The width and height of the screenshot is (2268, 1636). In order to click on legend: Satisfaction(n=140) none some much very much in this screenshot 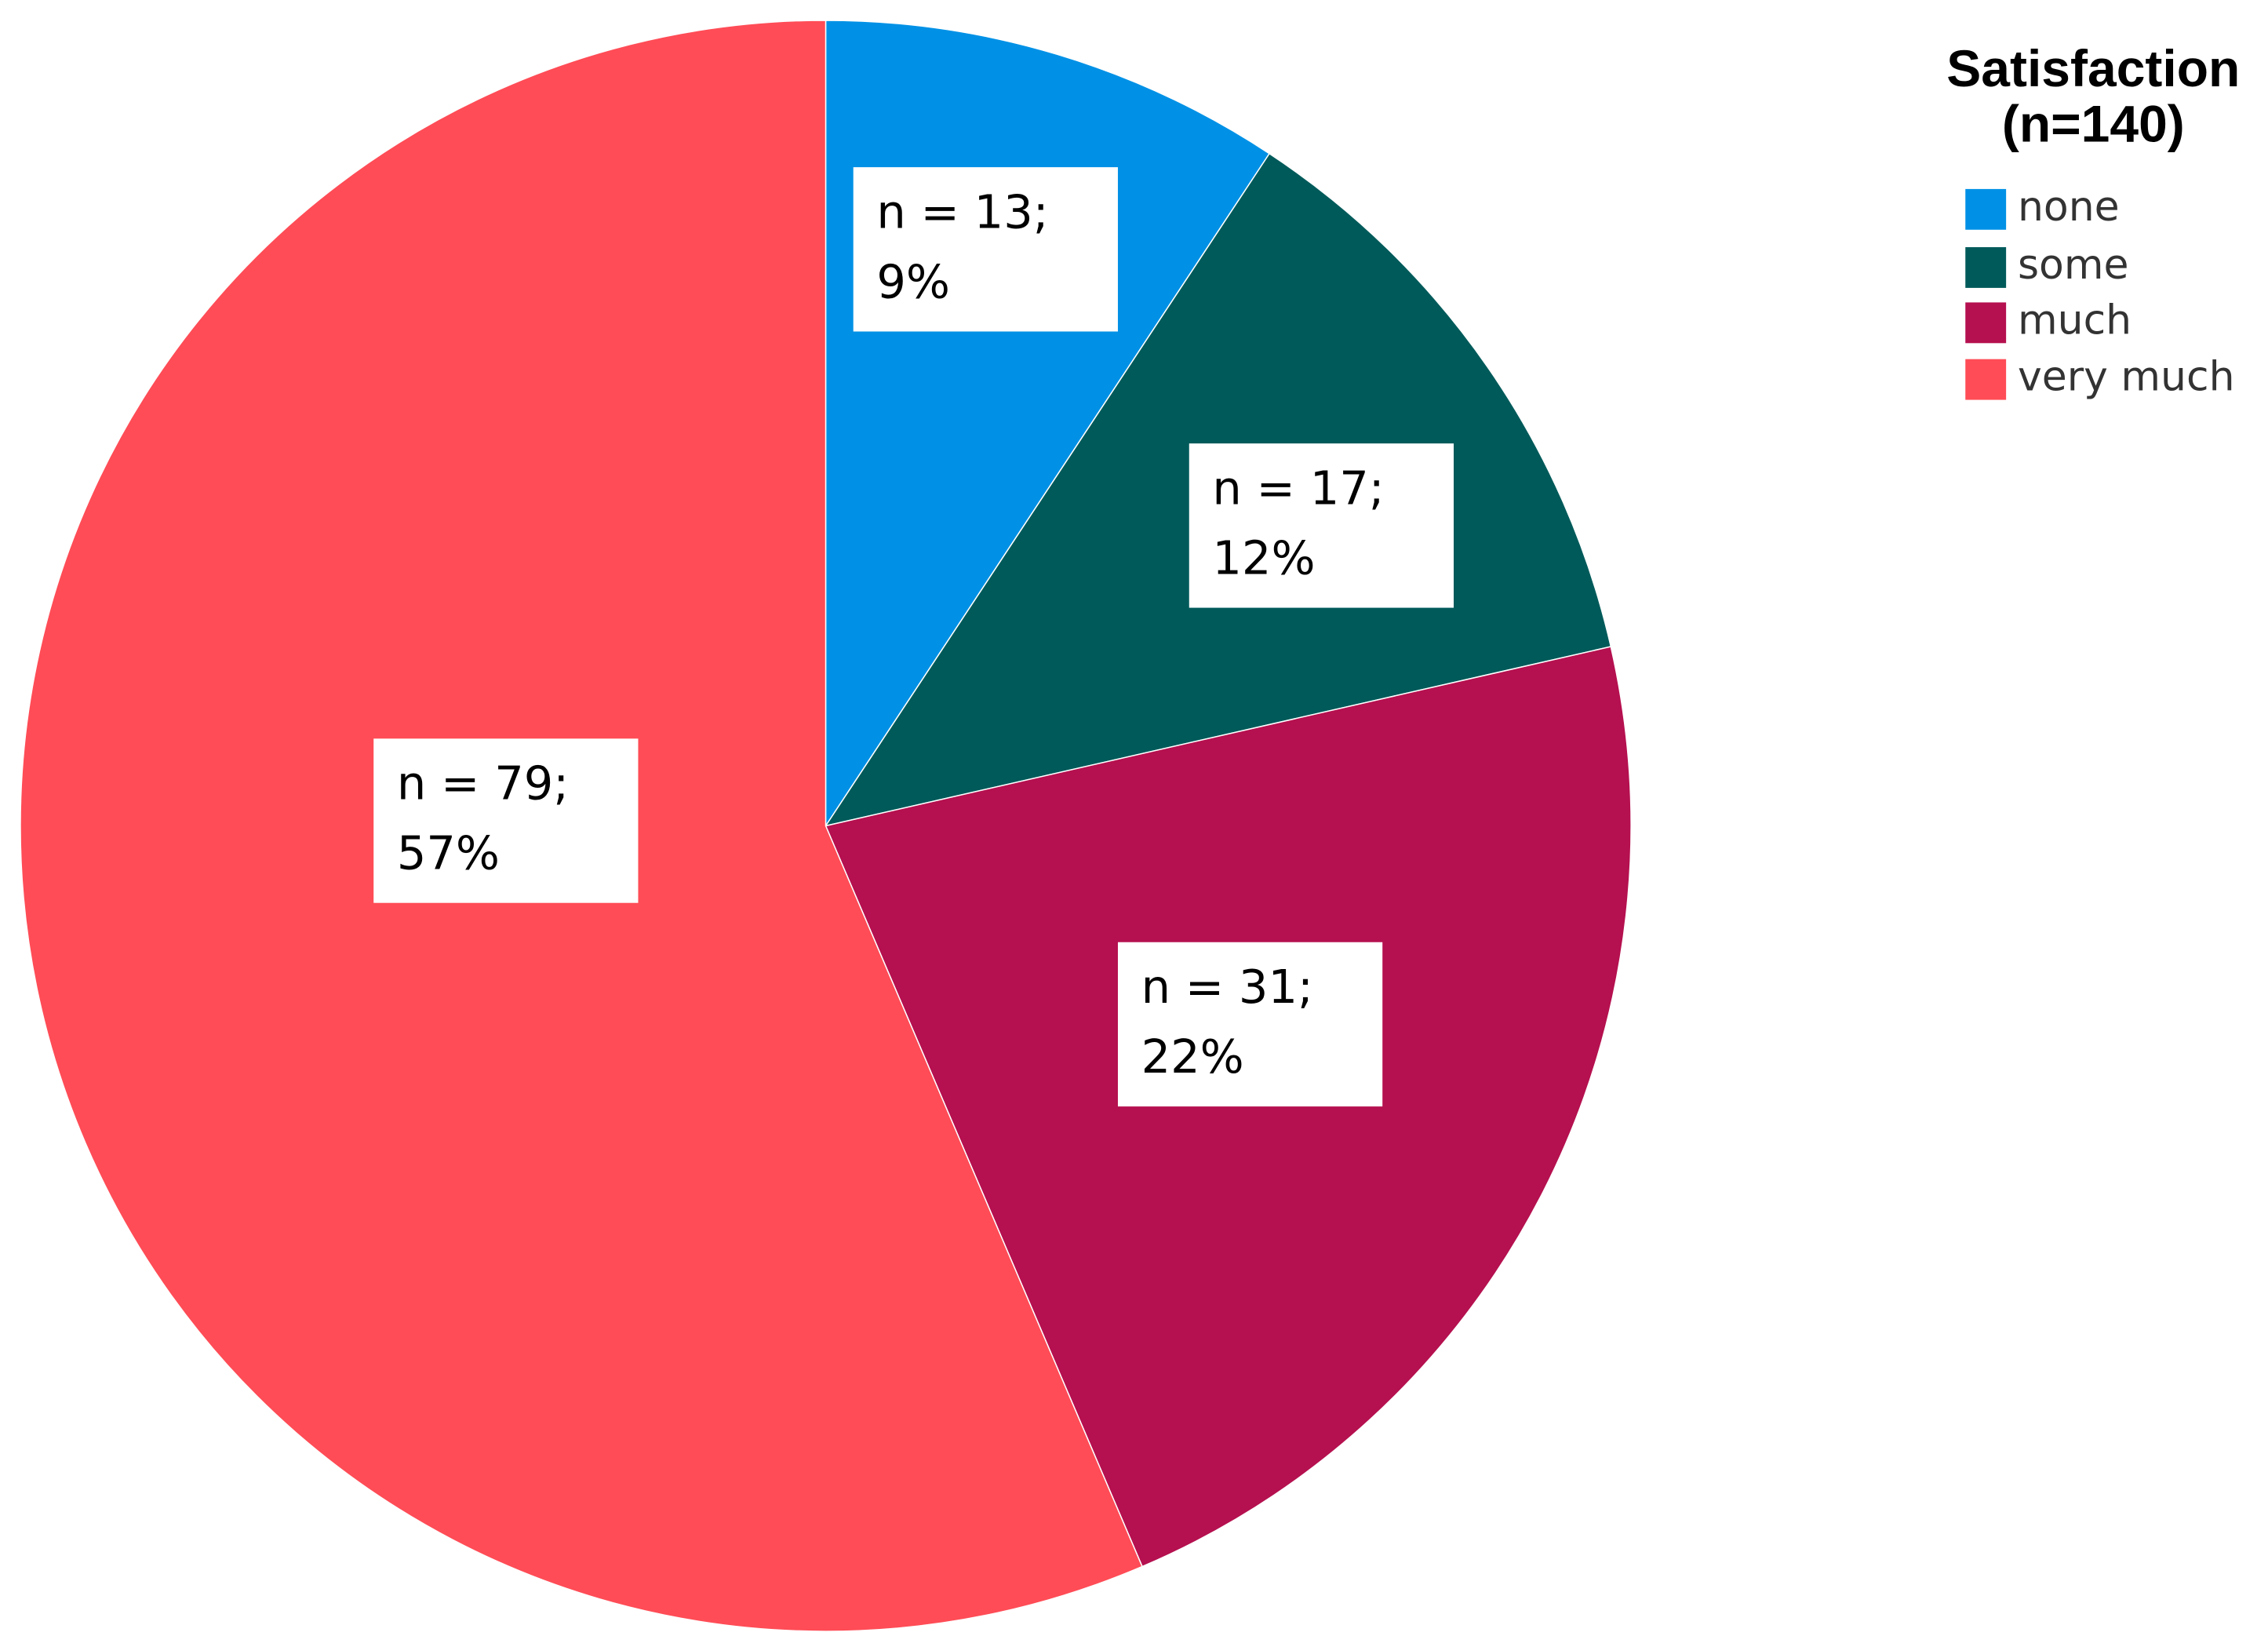, I will do `click(2093, 220)`.